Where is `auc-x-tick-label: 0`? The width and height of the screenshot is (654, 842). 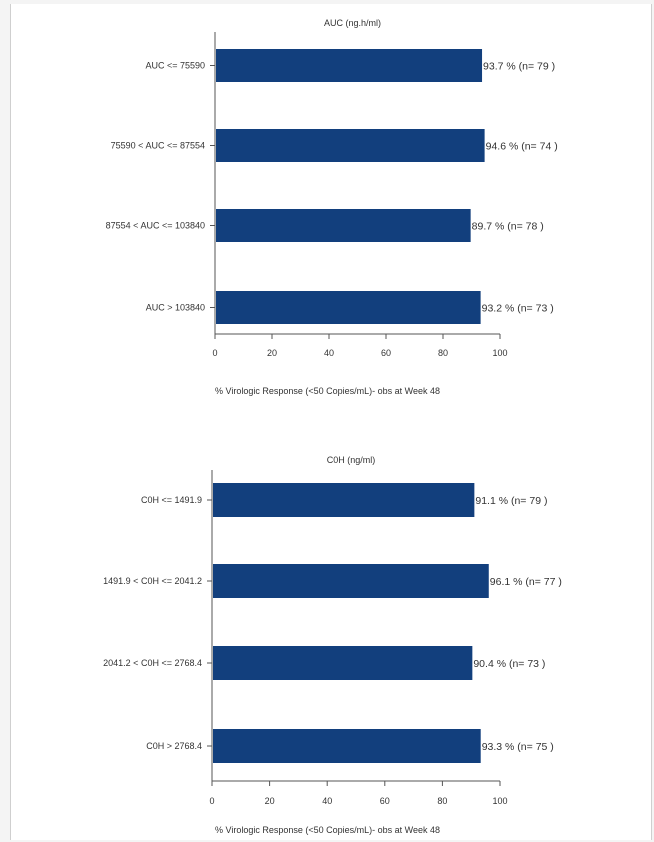
auc-x-tick-label: 0 is located at coordinates (214, 353).